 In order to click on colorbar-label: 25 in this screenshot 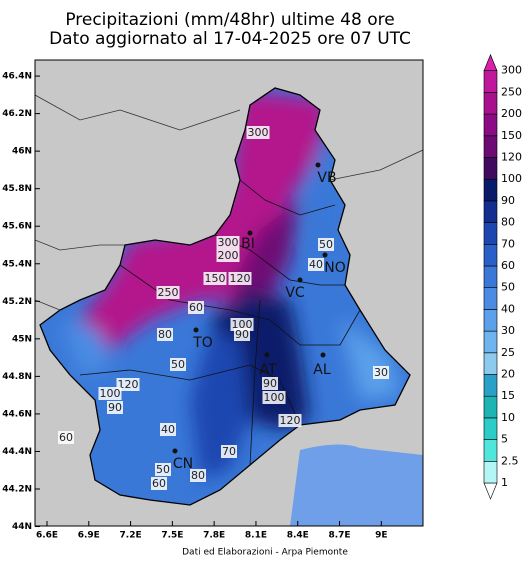, I will do `click(508, 352)`.